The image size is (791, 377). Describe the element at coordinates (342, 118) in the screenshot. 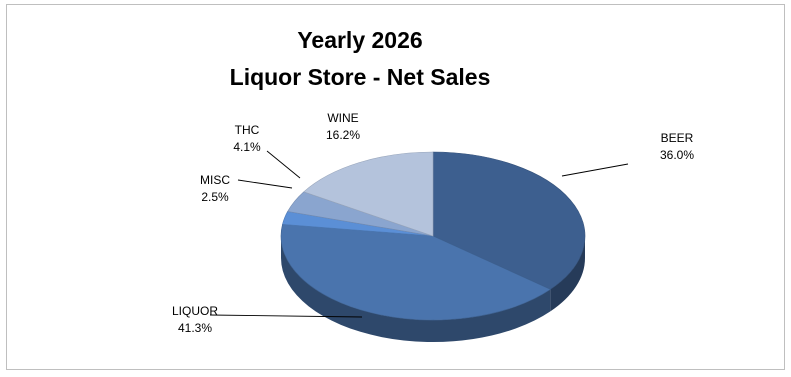

I see `data-label-wine-name: WINE` at that location.